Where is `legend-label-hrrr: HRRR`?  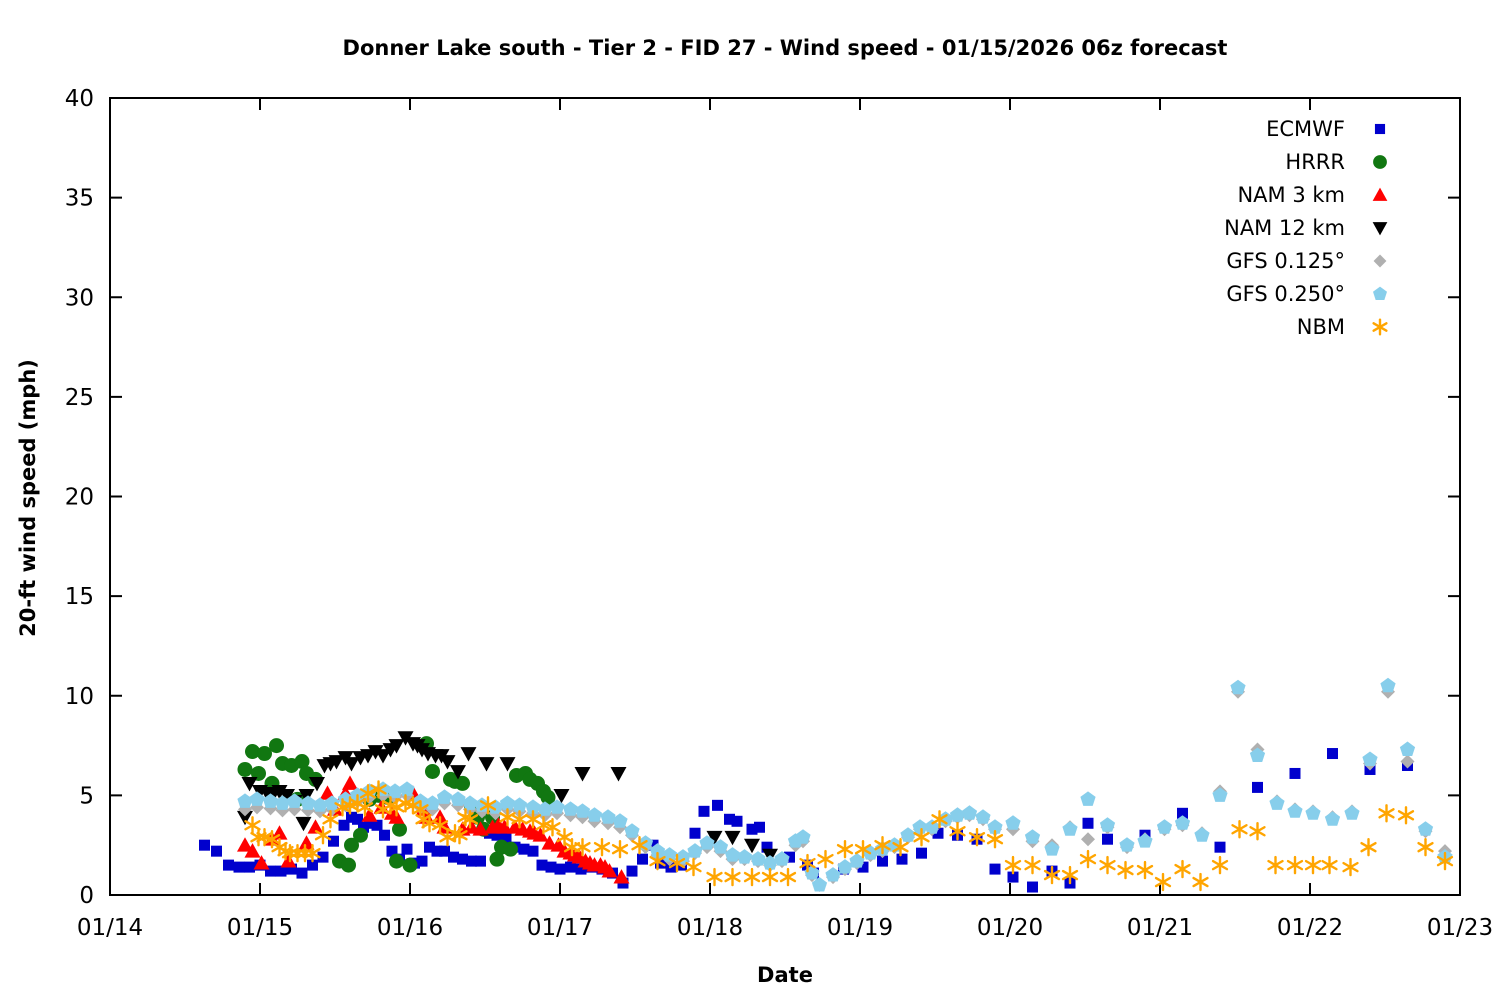 legend-label-hrrr: HRRR is located at coordinates (1315, 161).